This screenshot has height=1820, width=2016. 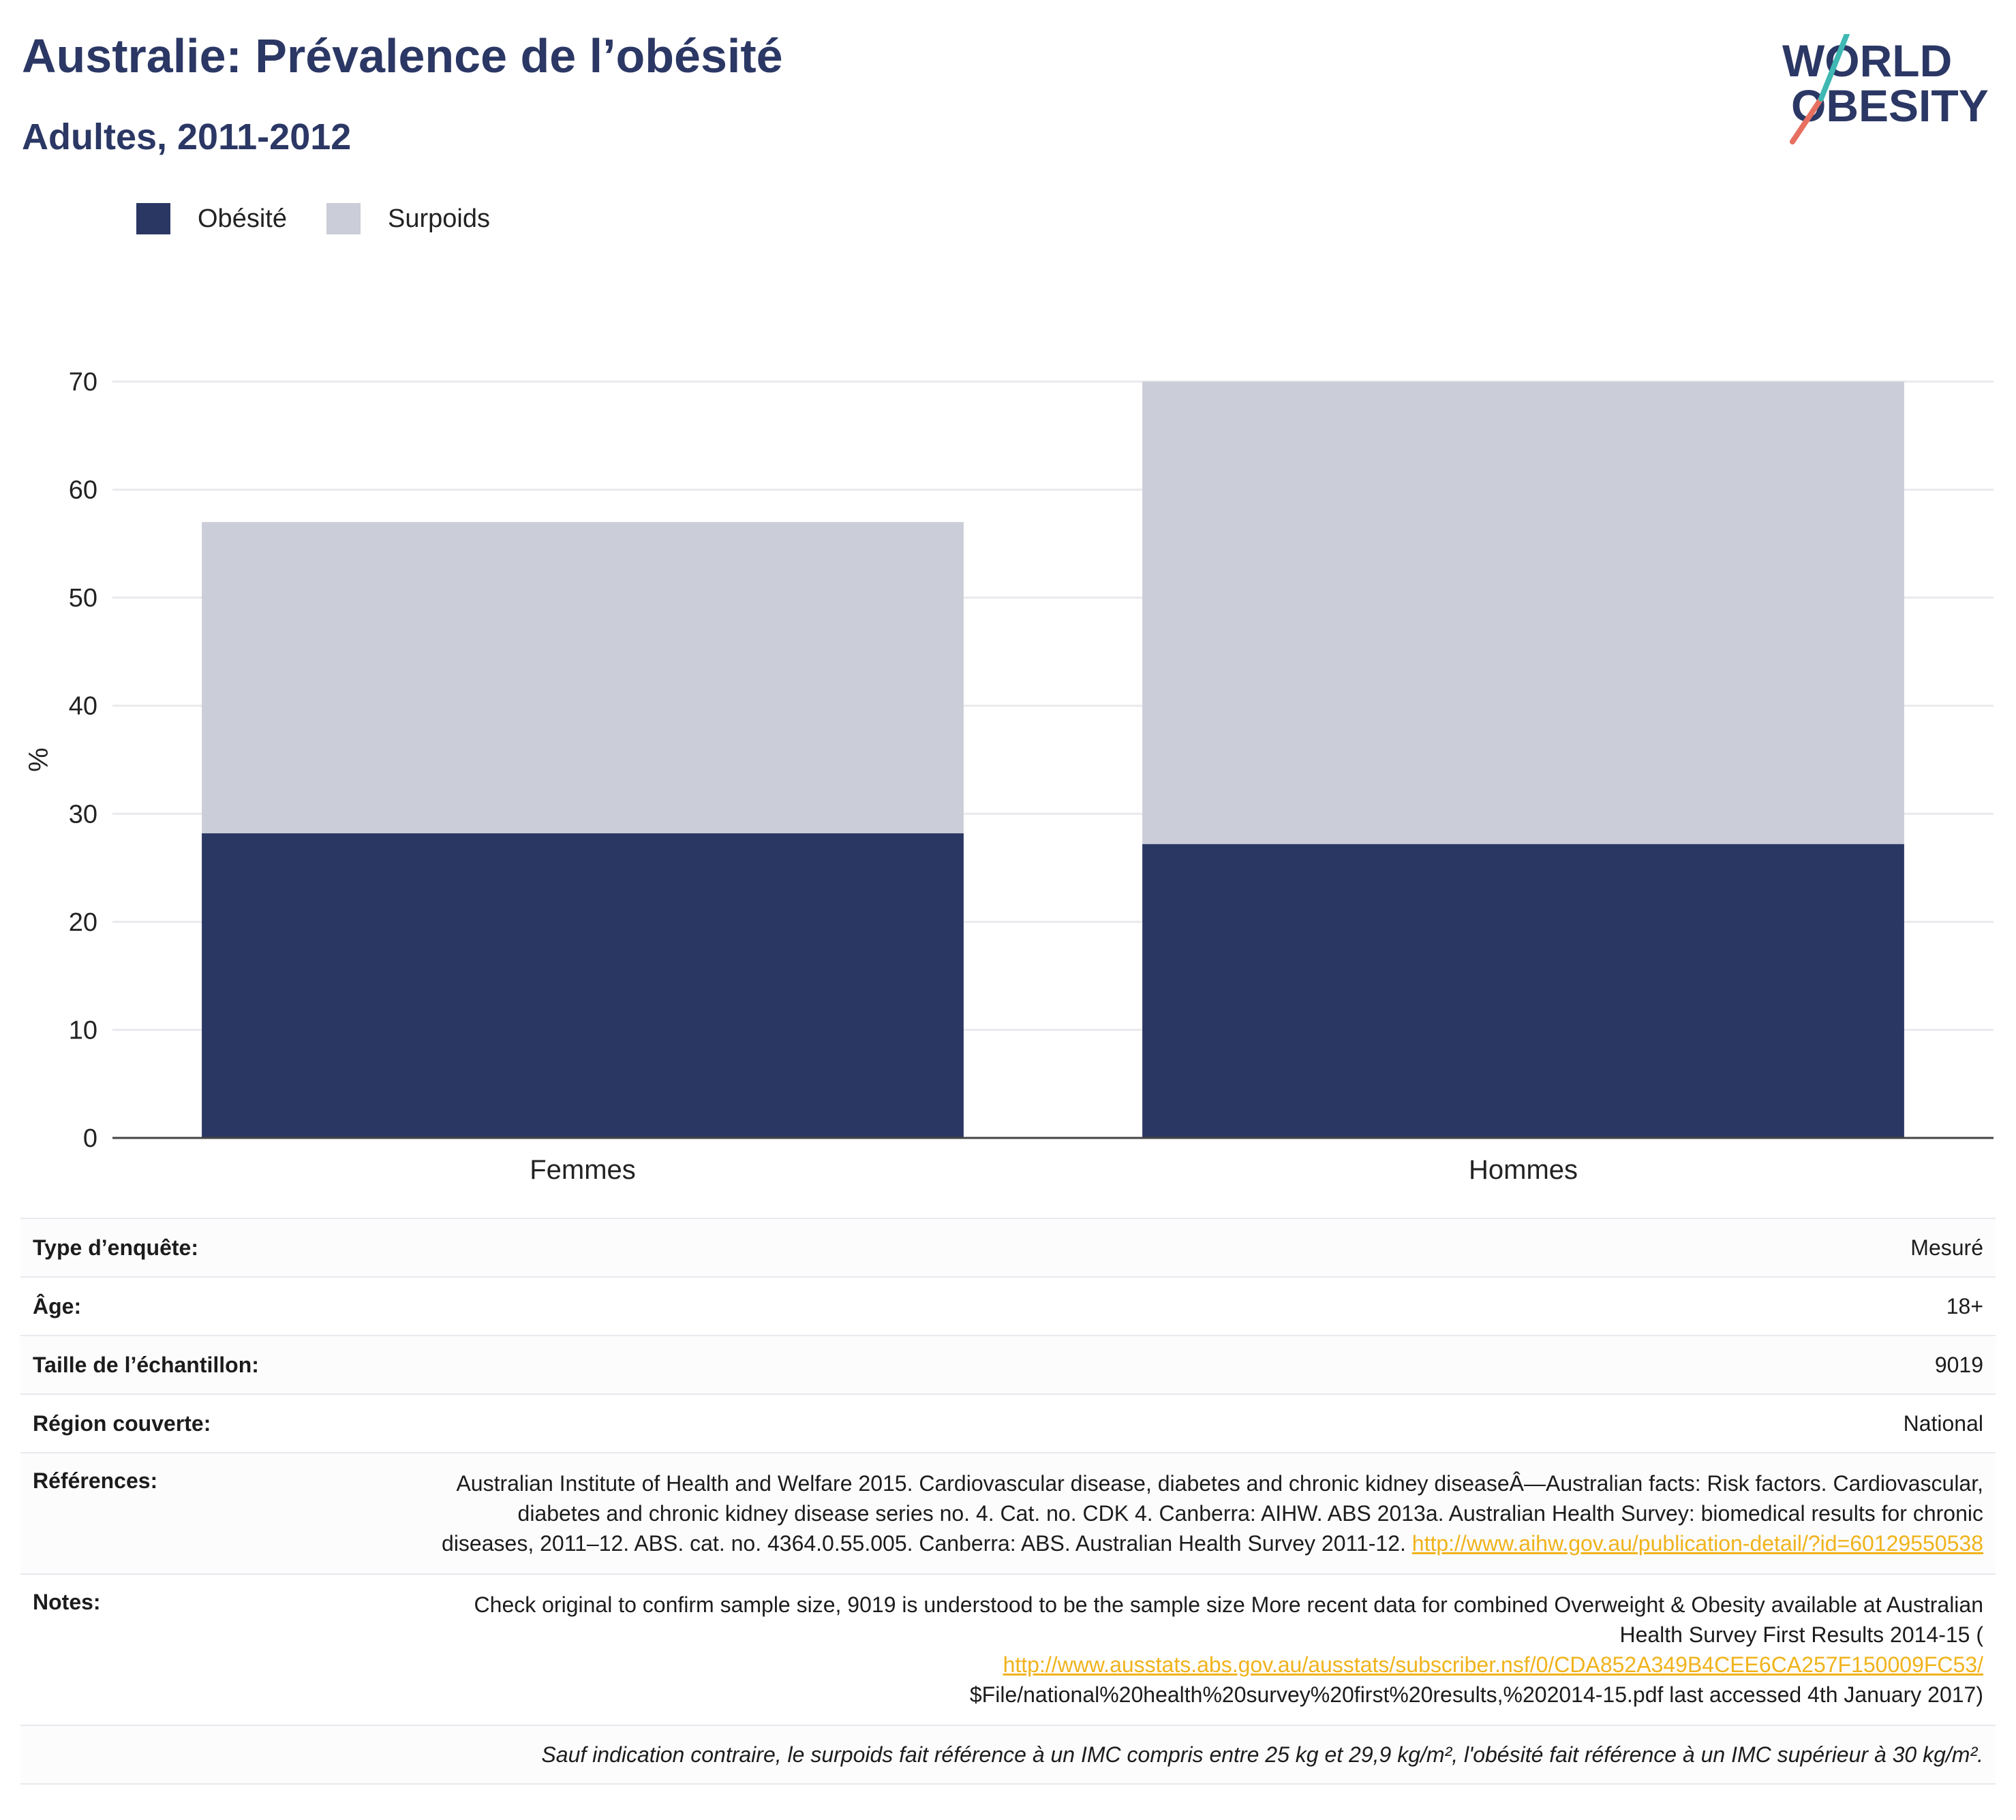 I want to click on chart-subtitle: Adultes, 2011-2012, so click(x=187, y=137).